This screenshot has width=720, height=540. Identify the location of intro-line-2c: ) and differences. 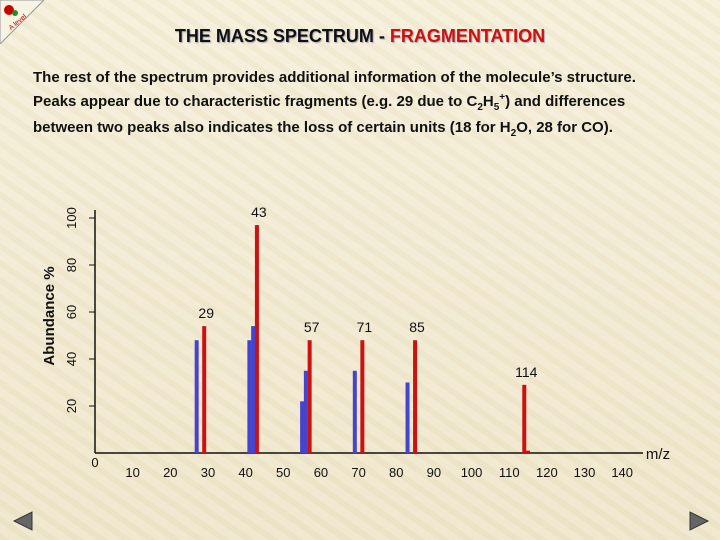
(565, 101).